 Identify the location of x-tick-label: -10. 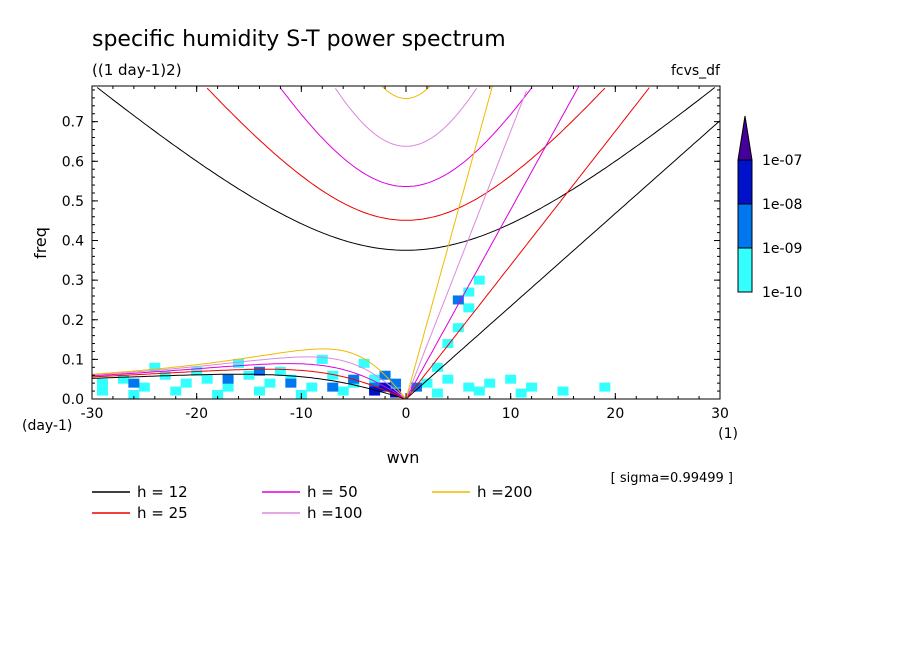
(301, 414).